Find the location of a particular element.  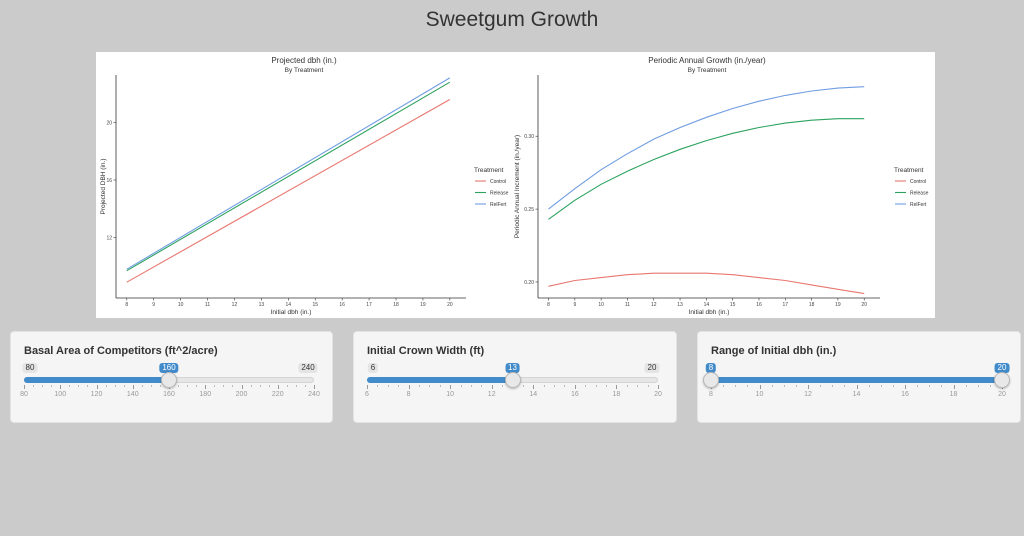

chart2-y-tick-label: 0.30 is located at coordinates (529, 137).